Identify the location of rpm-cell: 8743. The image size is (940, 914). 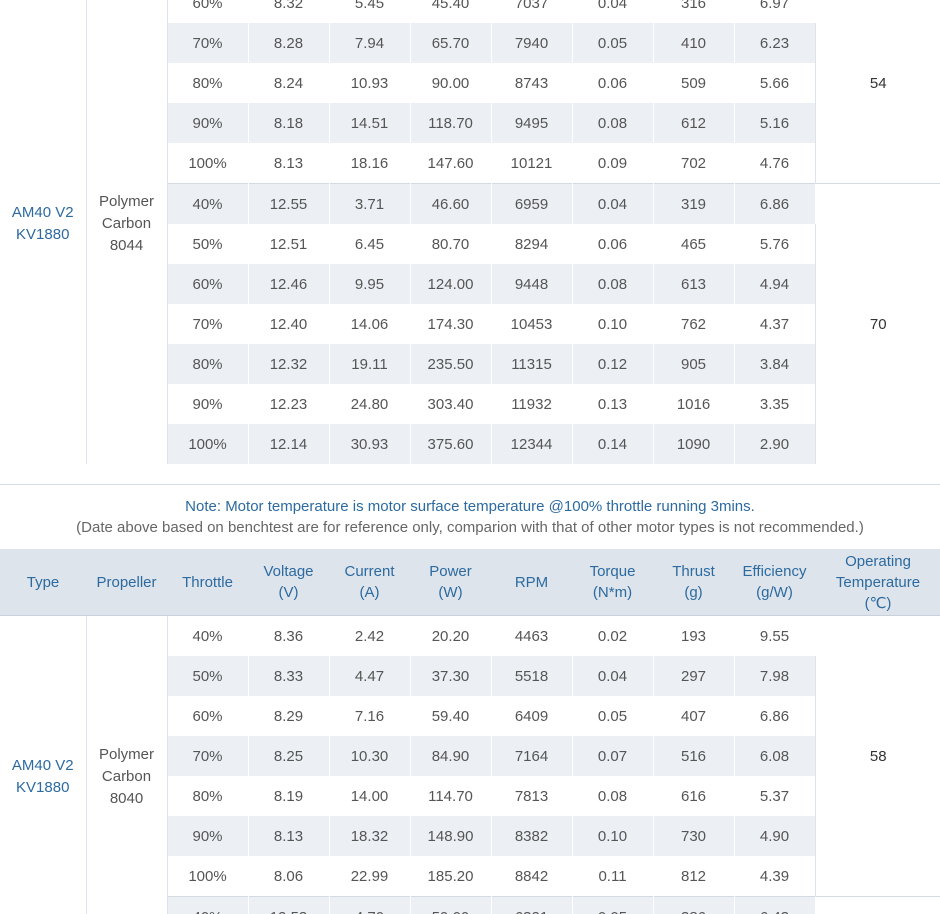
(532, 83).